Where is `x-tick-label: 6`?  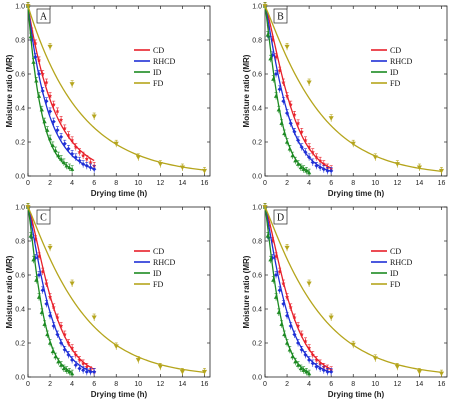 x-tick-label: 6 is located at coordinates (94, 384).